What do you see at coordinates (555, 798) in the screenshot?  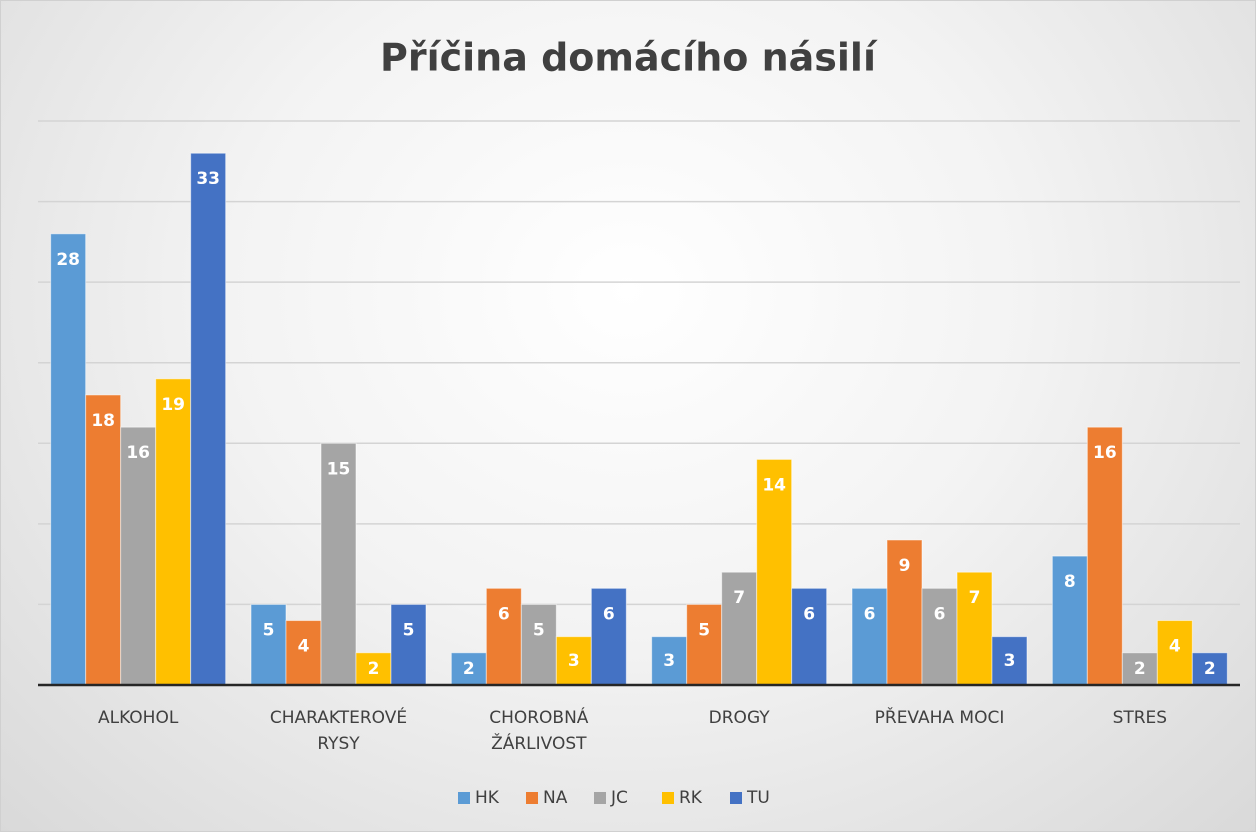 I see `legend-label: NA` at bounding box center [555, 798].